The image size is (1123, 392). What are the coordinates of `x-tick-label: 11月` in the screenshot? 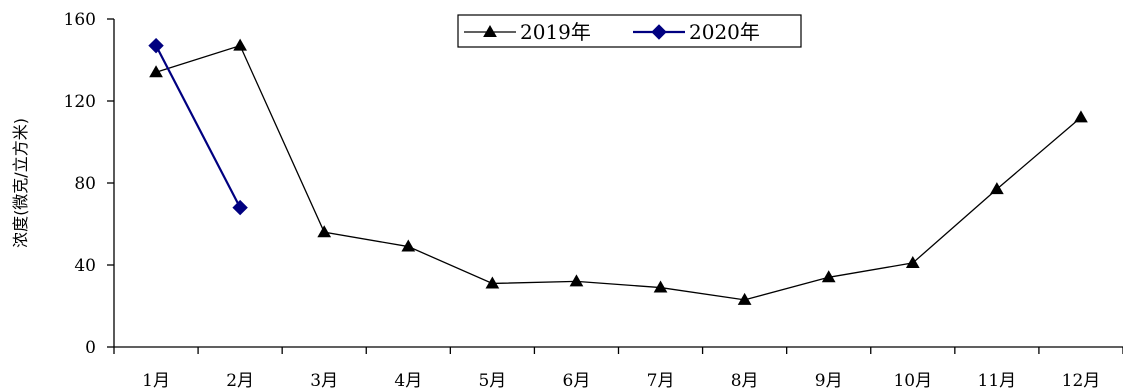 It's located at (997, 381).